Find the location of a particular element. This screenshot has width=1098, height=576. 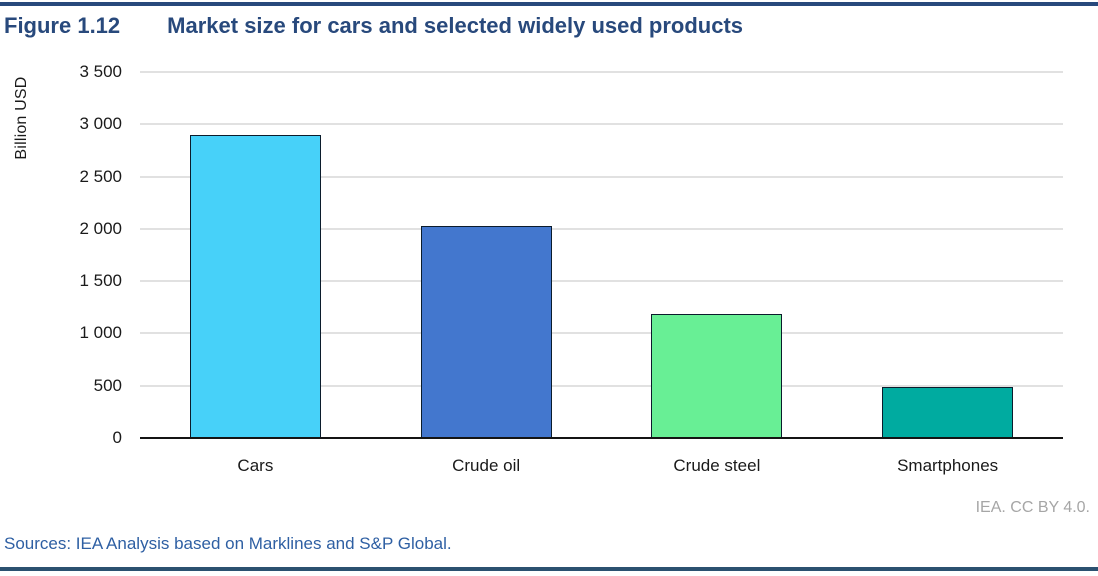

x-label-crude-oil: Crude oil is located at coordinates (486, 465).